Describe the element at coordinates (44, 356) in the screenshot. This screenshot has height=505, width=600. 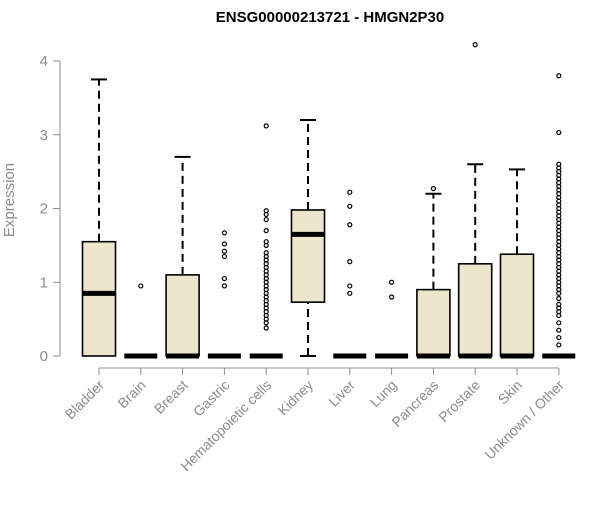
I see `y-tick-label: 0` at that location.